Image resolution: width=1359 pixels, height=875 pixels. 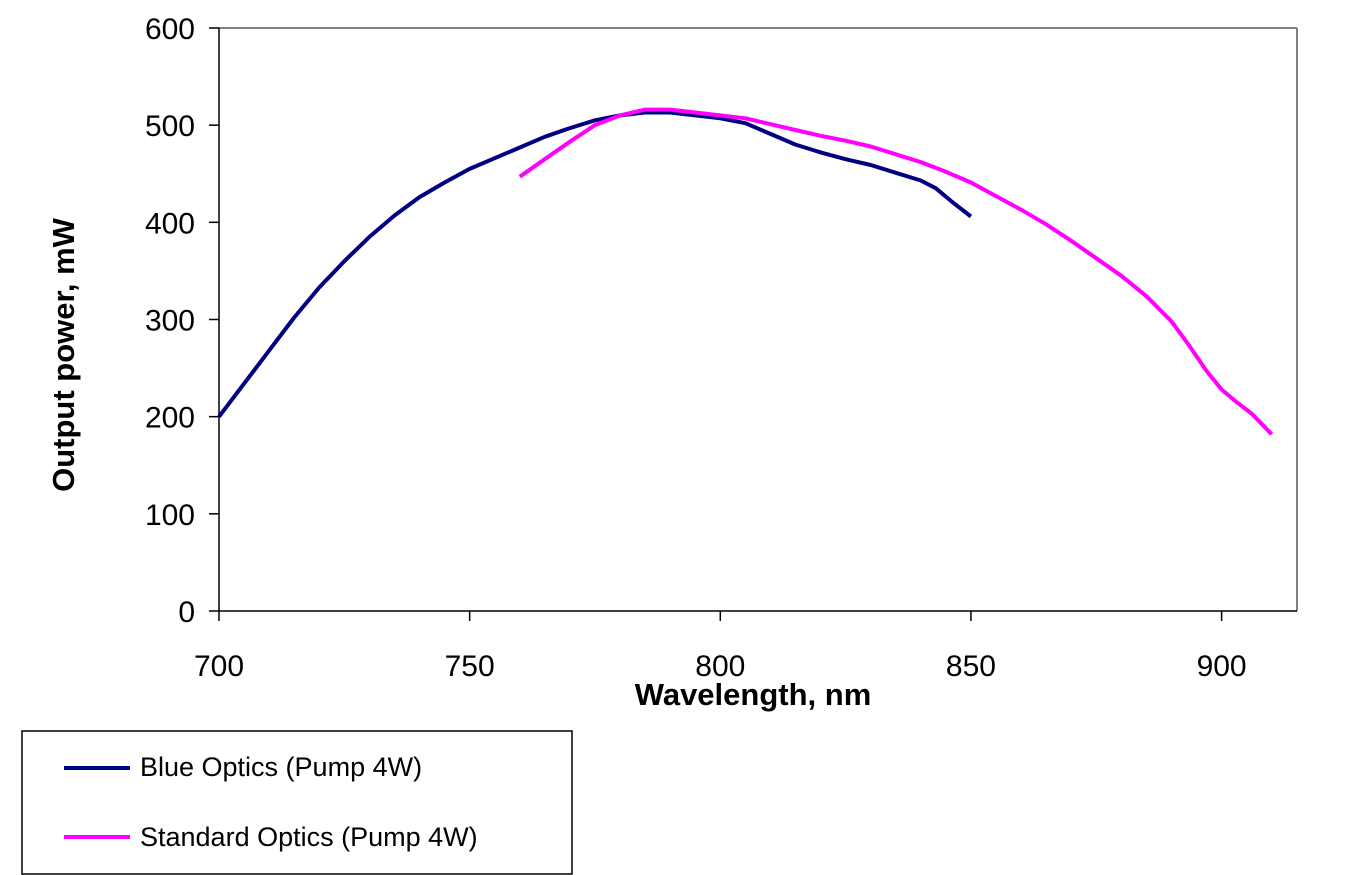 What do you see at coordinates (720, 666) in the screenshot?
I see `x-tick-label: 800` at bounding box center [720, 666].